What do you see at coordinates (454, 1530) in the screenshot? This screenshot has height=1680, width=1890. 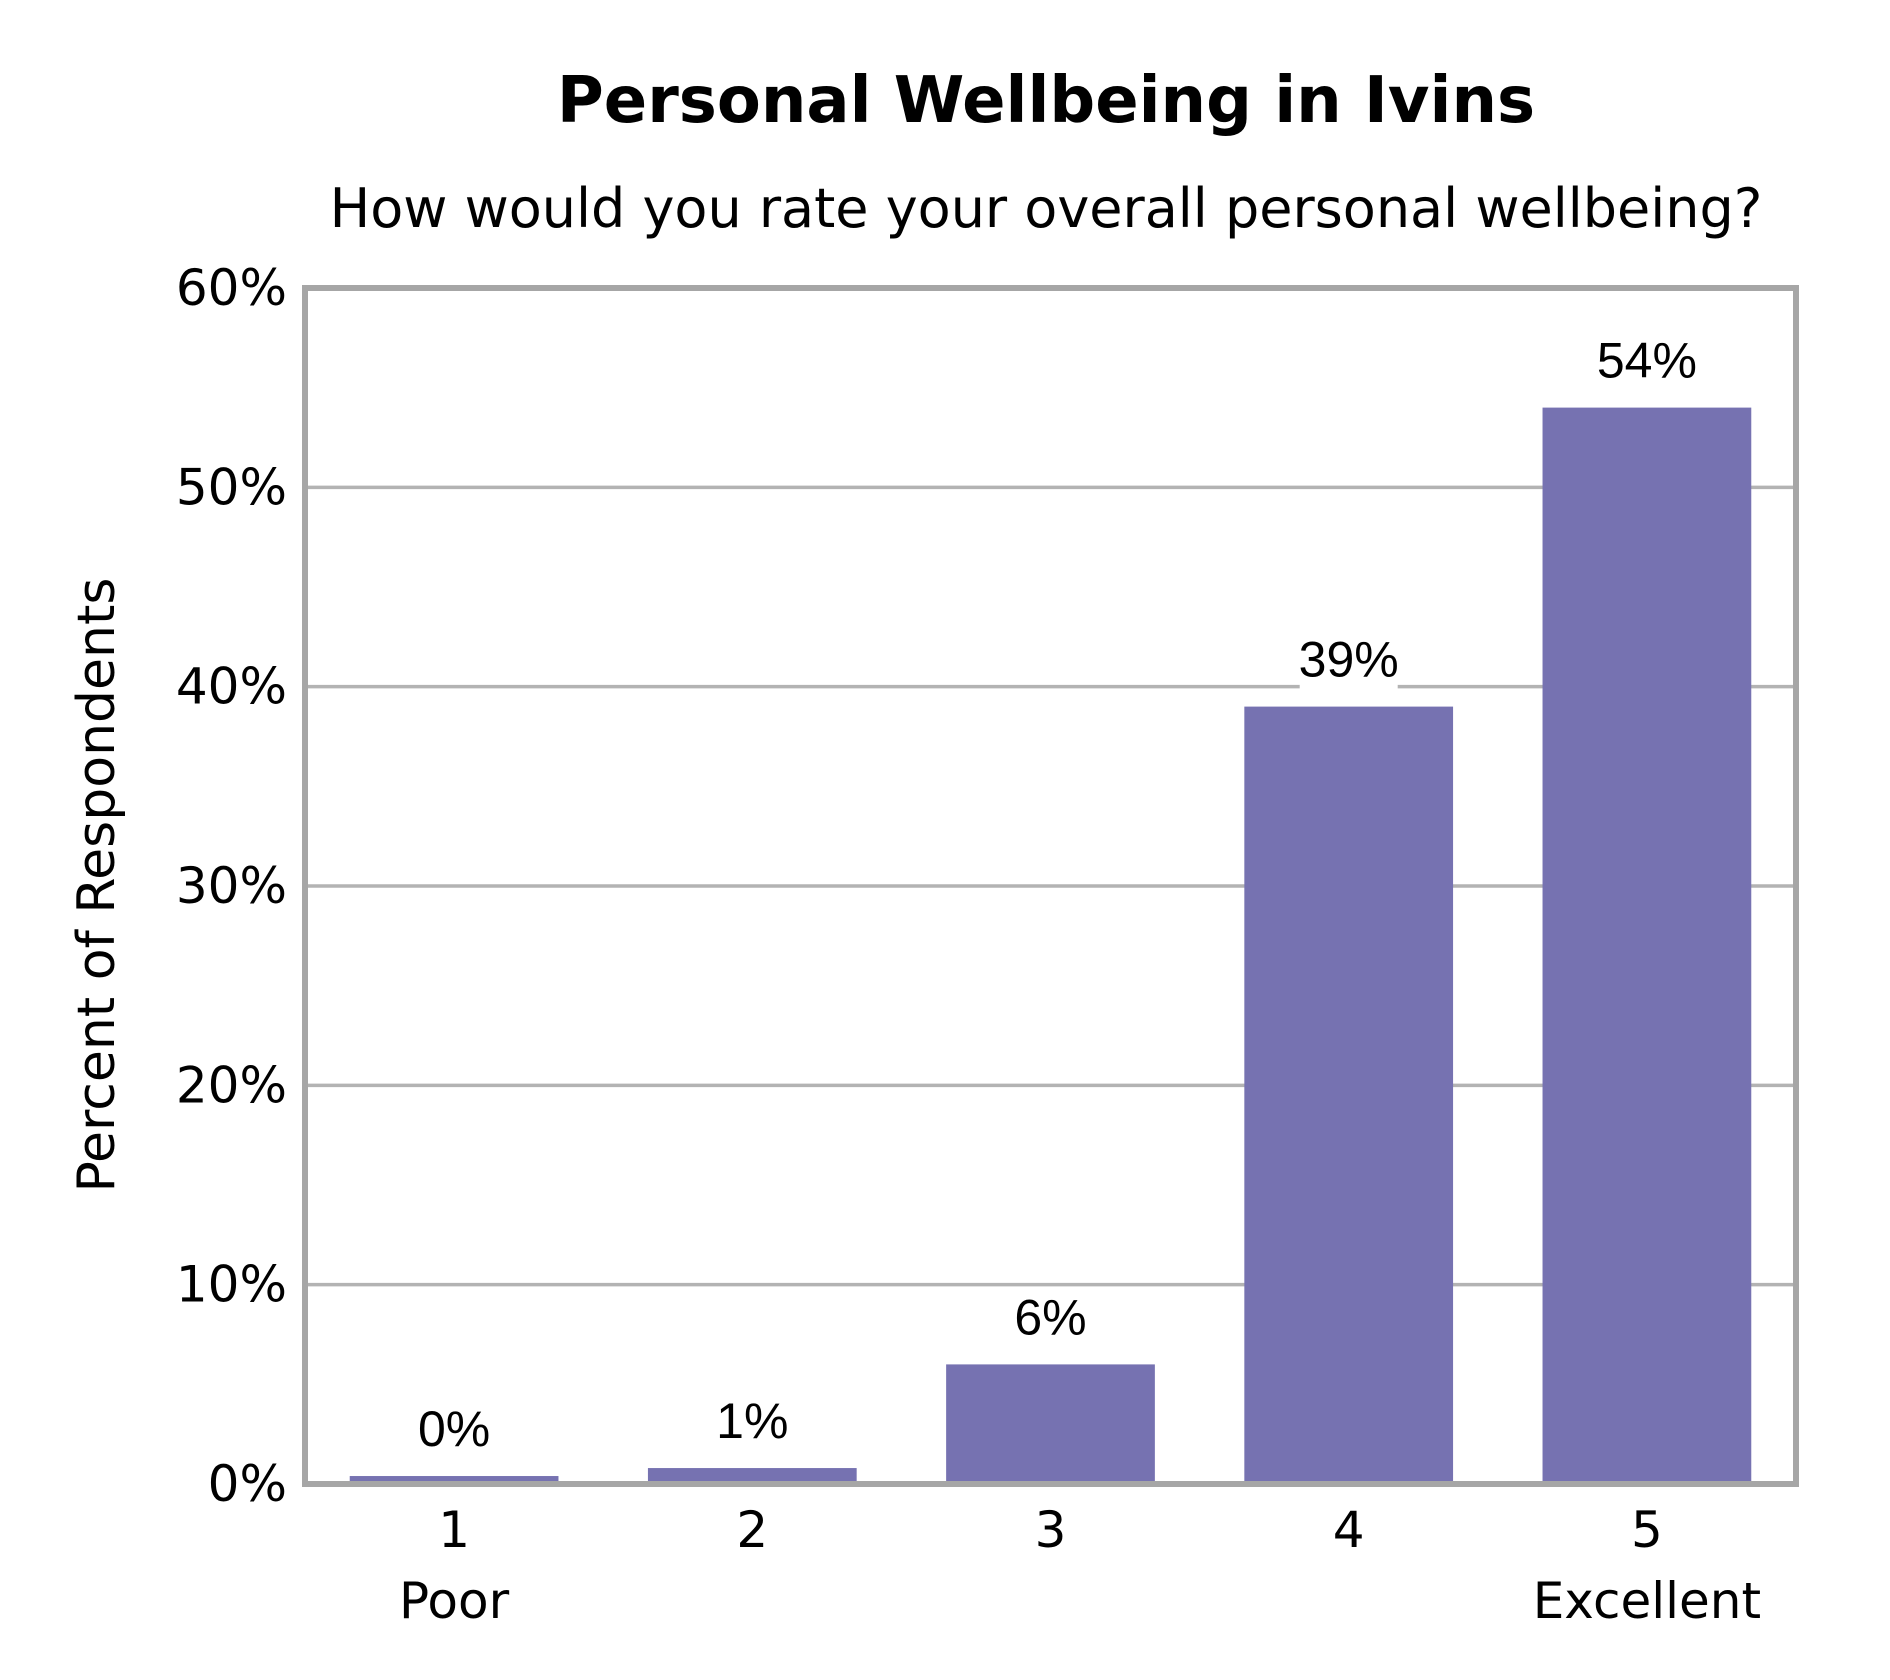 I see `x-tick-label: 1` at bounding box center [454, 1530].